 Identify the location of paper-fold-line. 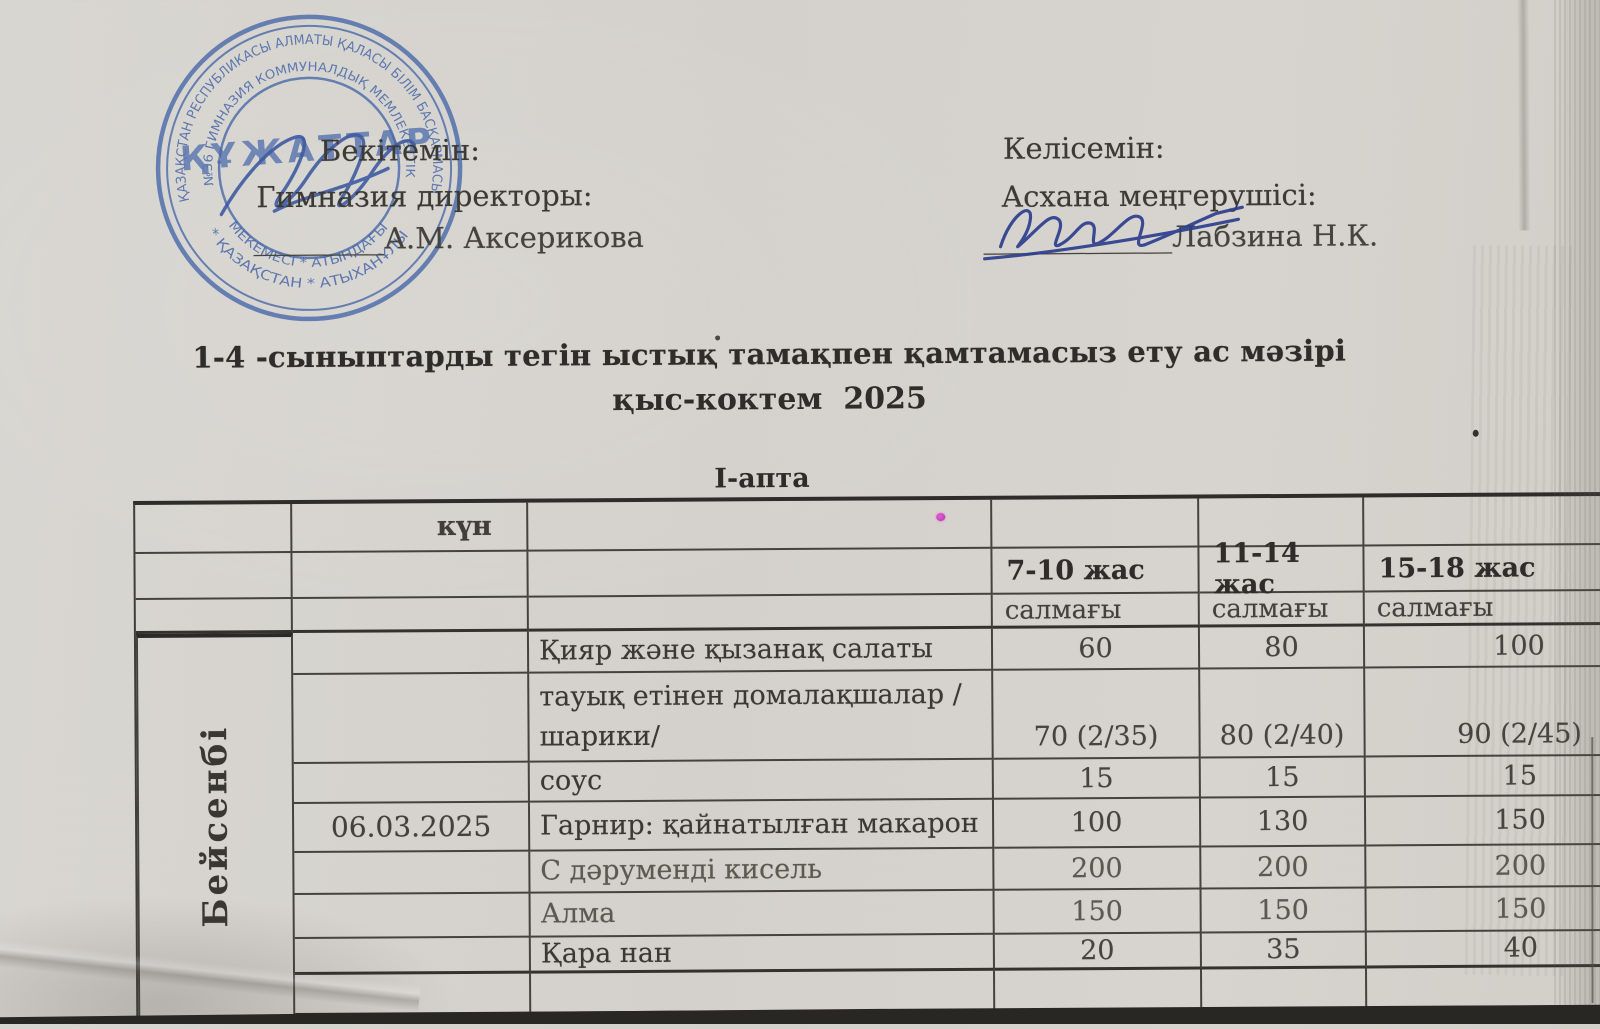
(1524, 115).